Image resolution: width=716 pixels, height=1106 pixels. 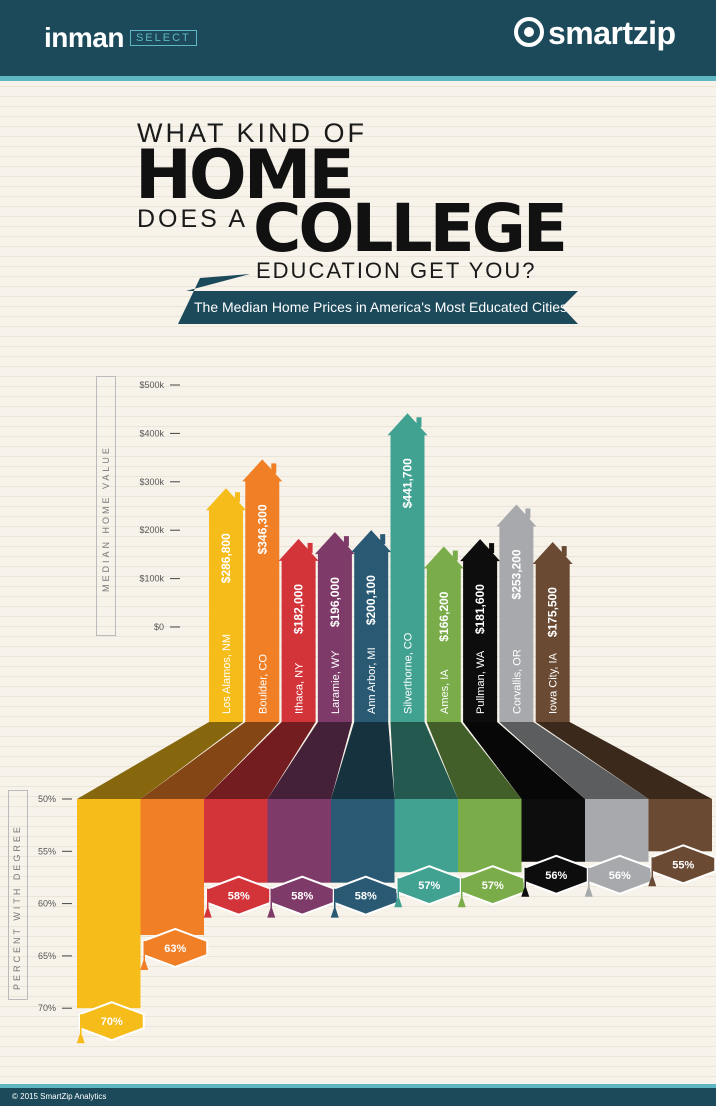 What do you see at coordinates (227, 674) in the screenshot?
I see `city-label: Los Alamos, NM` at bounding box center [227, 674].